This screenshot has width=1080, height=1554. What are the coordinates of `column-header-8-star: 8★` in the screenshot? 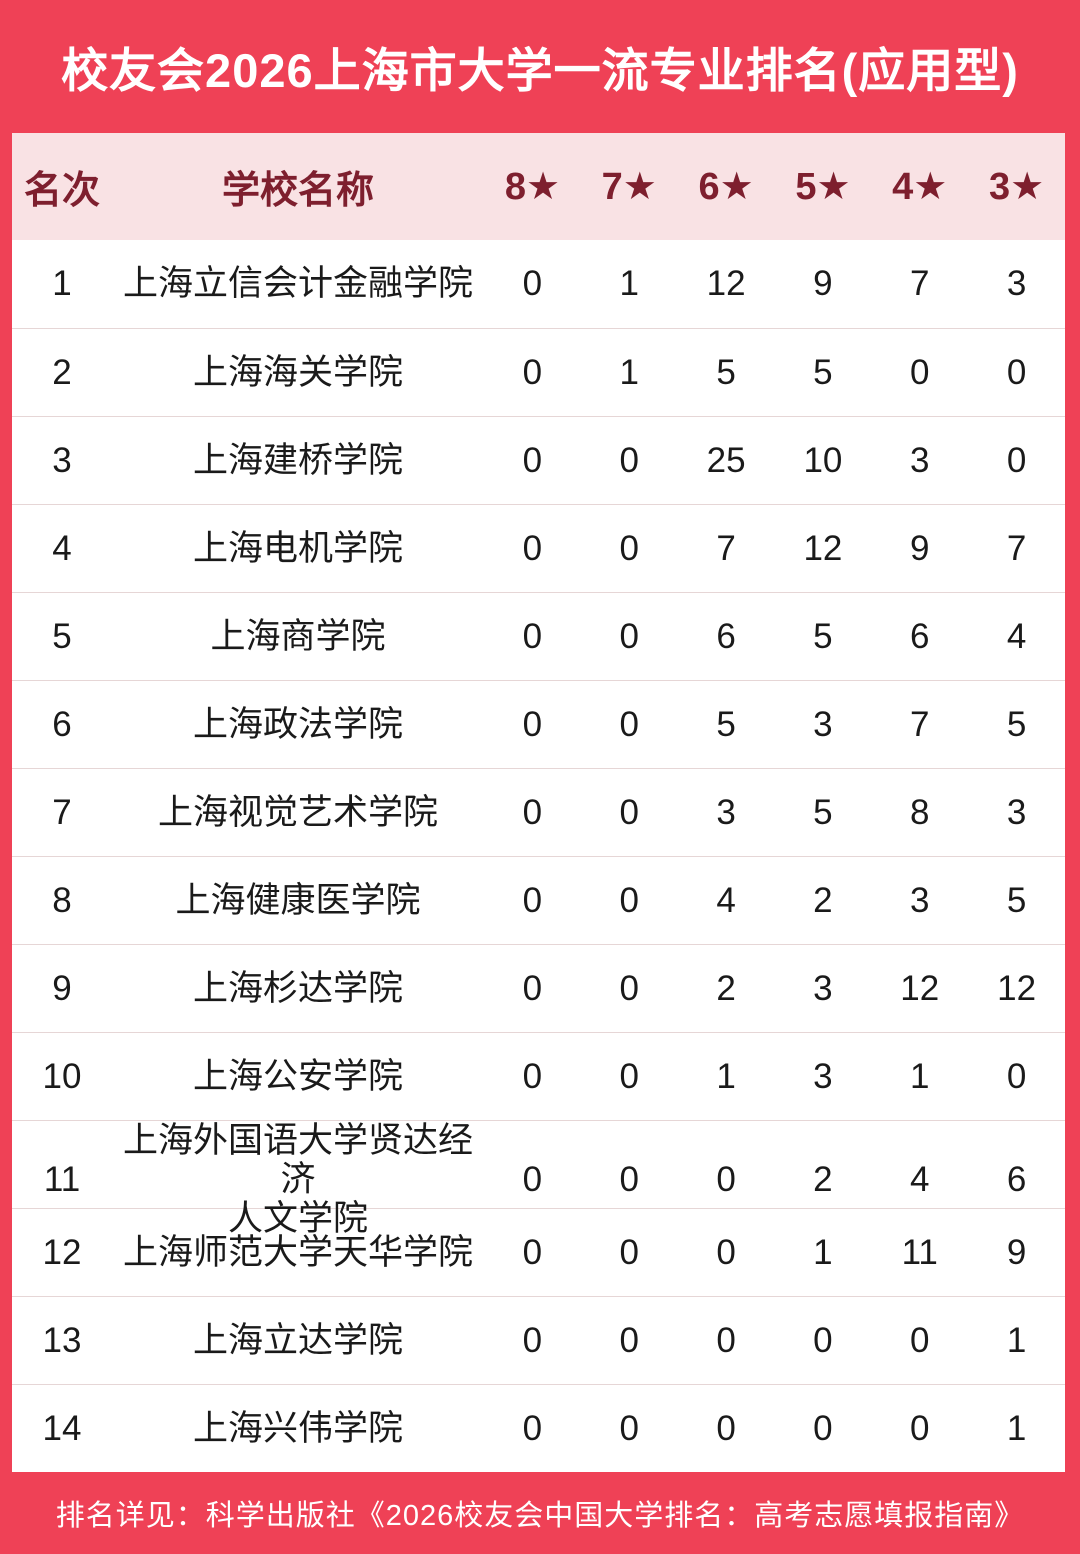 It's located at (532, 187).